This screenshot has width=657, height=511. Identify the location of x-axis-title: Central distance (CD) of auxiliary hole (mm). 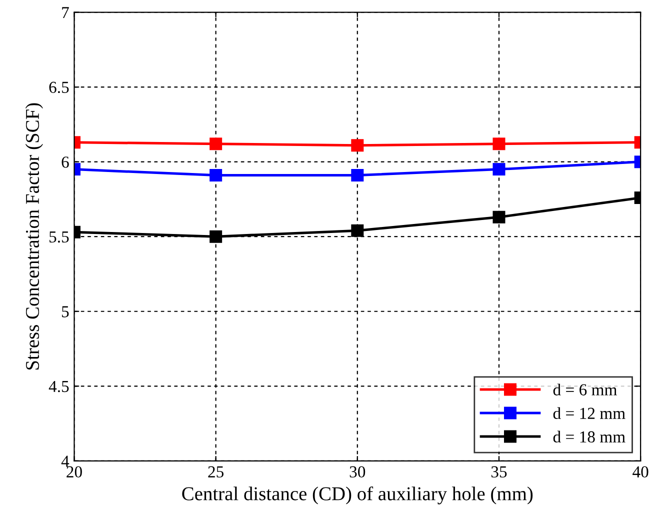
(357, 495).